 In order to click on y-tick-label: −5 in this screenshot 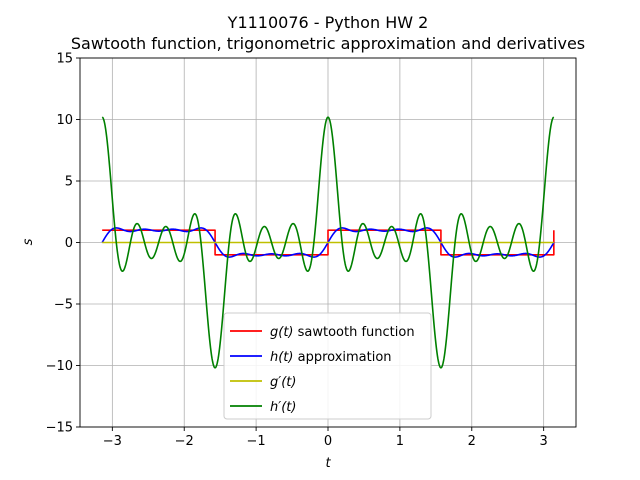, I will do `click(63, 305)`.